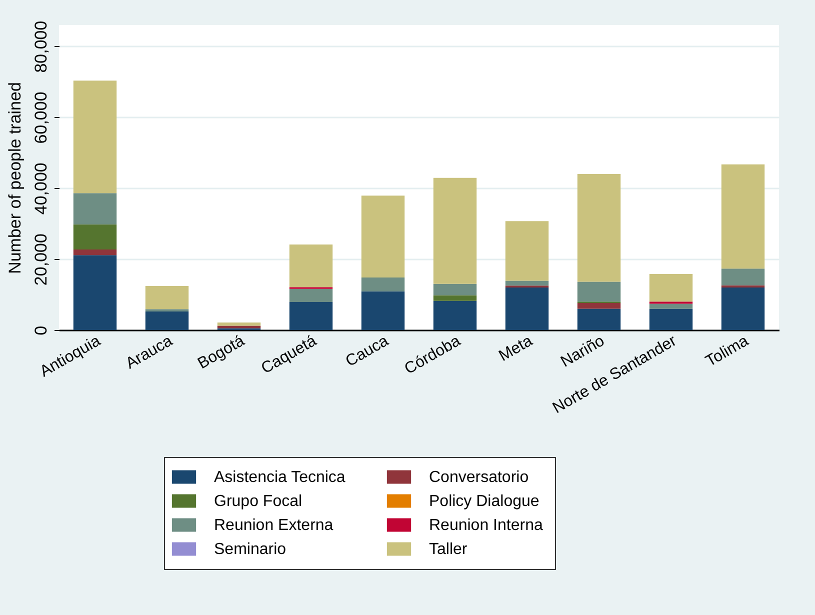 This screenshot has height=615, width=815. Describe the element at coordinates (41, 260) in the screenshot. I see `y-tick-label: 20,000` at that location.